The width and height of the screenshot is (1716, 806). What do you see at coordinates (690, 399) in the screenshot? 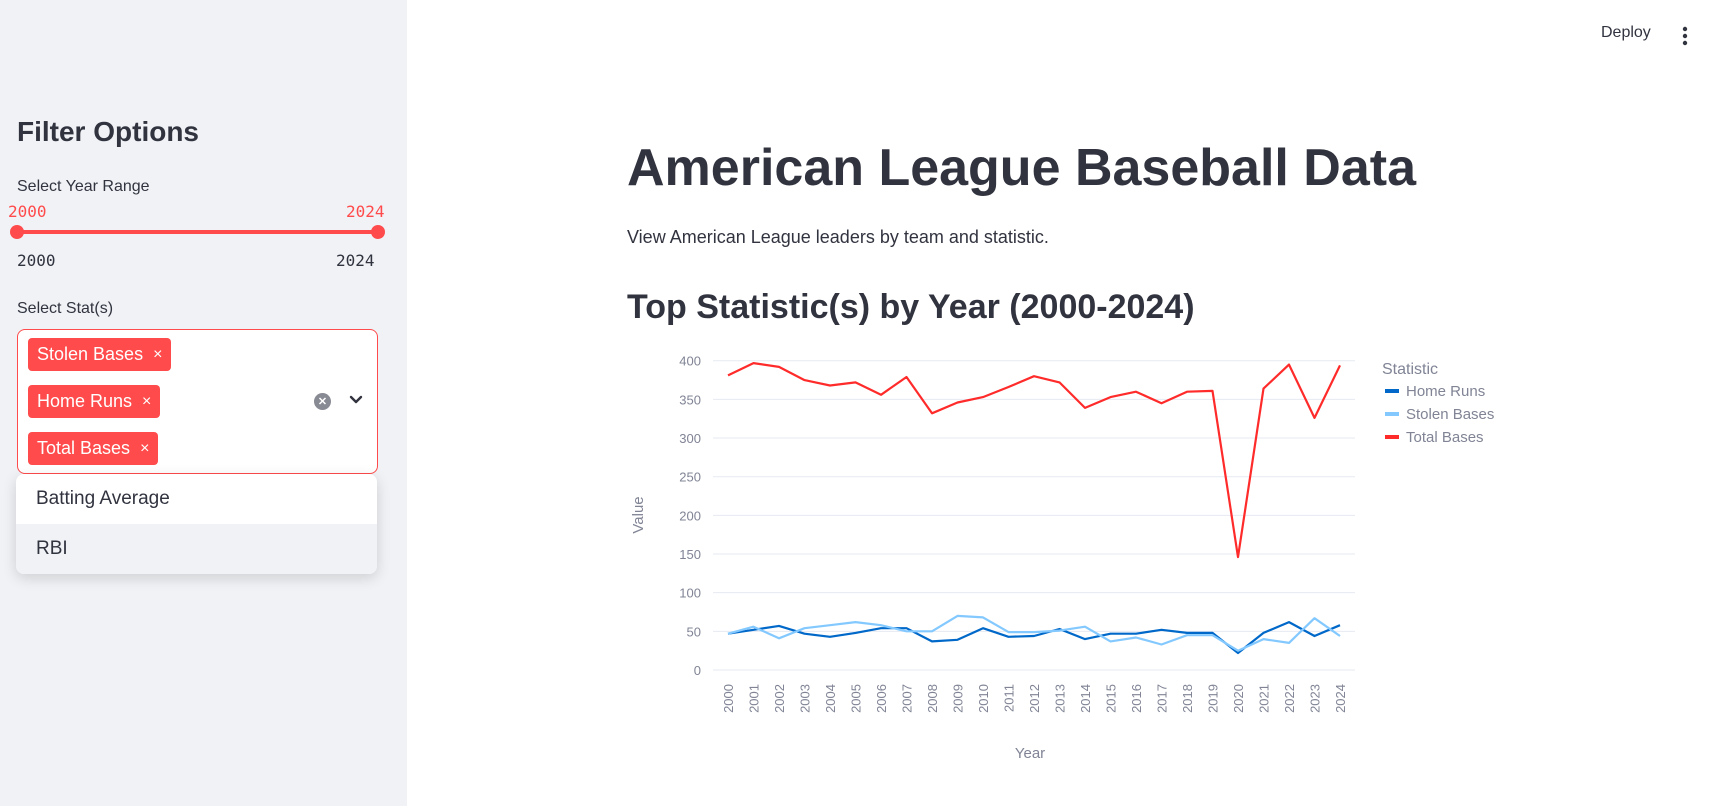
I see `y-tick-label: 350` at bounding box center [690, 399].